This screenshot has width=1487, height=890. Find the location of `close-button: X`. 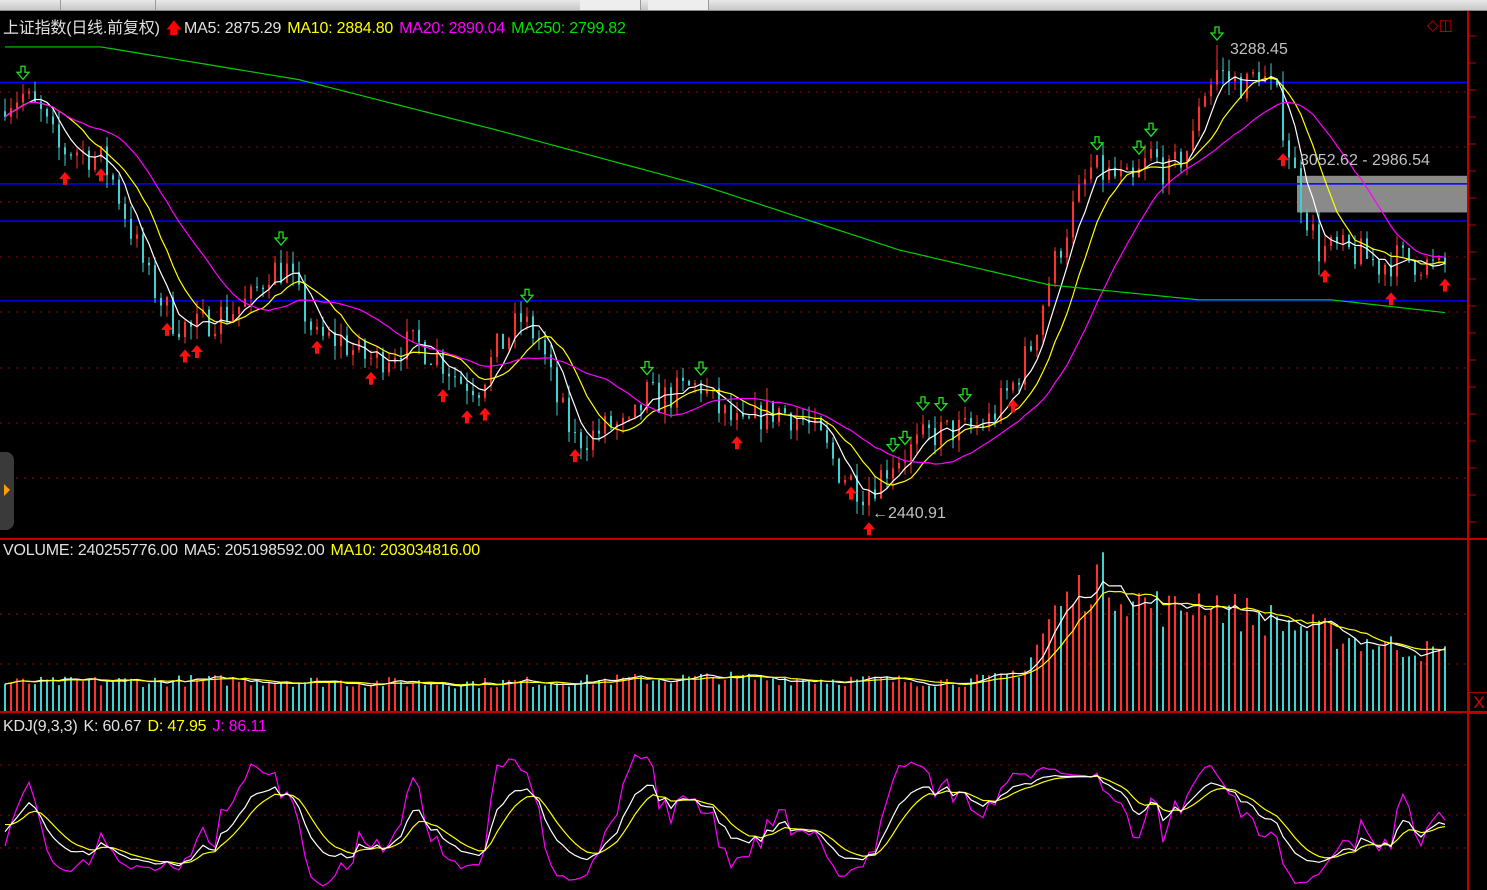

close-button: X is located at coordinates (1478, 703).